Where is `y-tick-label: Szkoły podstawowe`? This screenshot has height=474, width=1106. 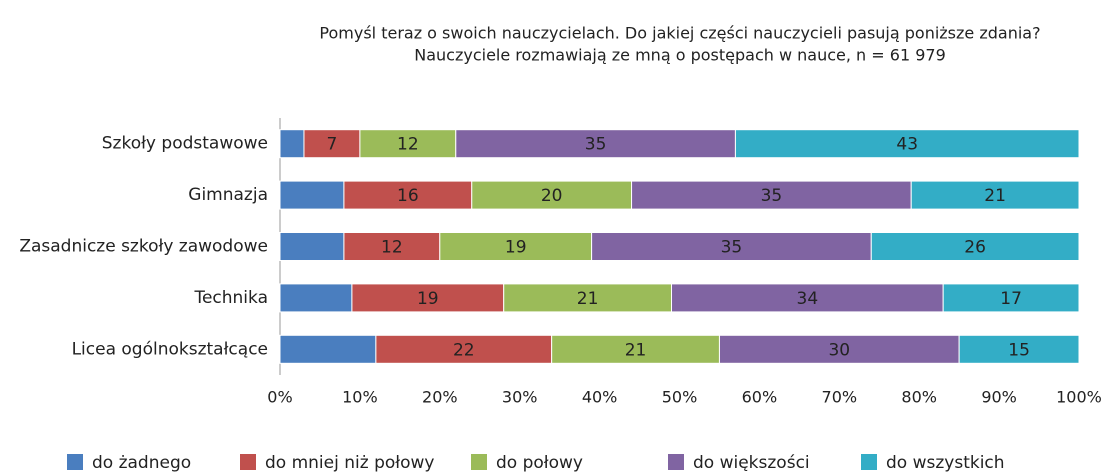 y-tick-label: Szkoły podstawowe is located at coordinates (185, 144).